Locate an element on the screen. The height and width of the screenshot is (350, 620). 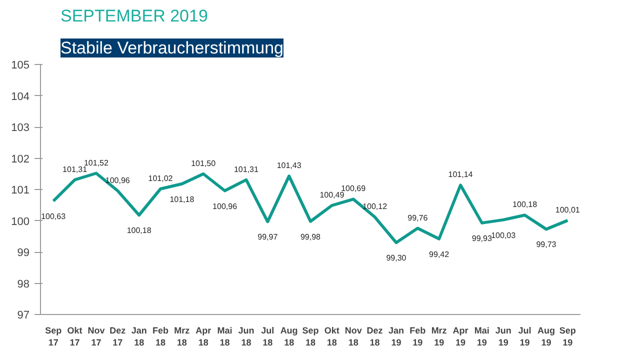
data-label: 99,97 is located at coordinates (268, 237).